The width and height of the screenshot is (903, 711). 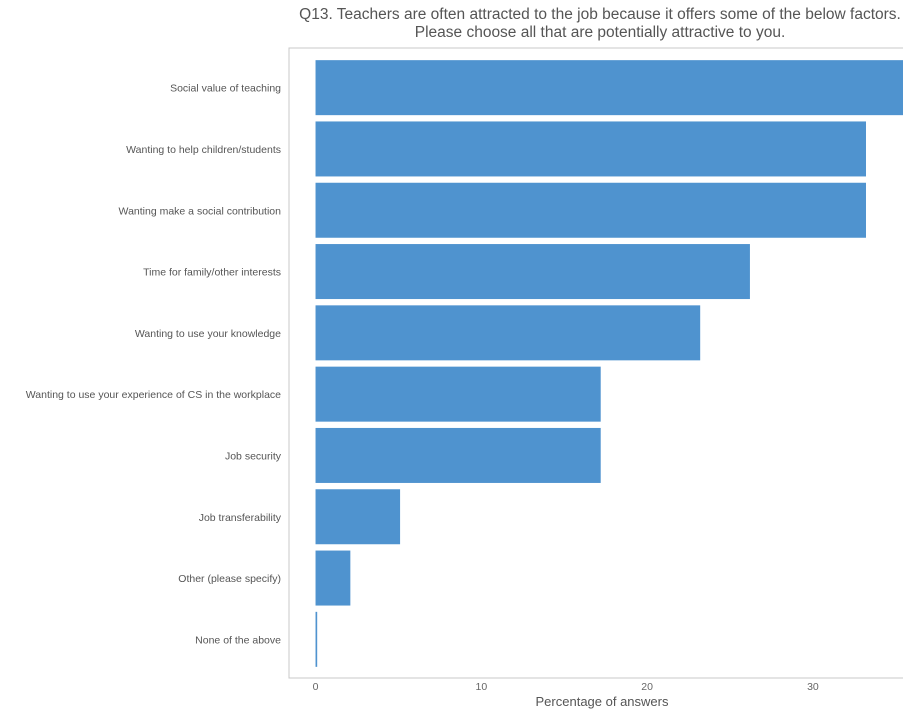 I want to click on category-label: Time for family/other interests, so click(x=212, y=273).